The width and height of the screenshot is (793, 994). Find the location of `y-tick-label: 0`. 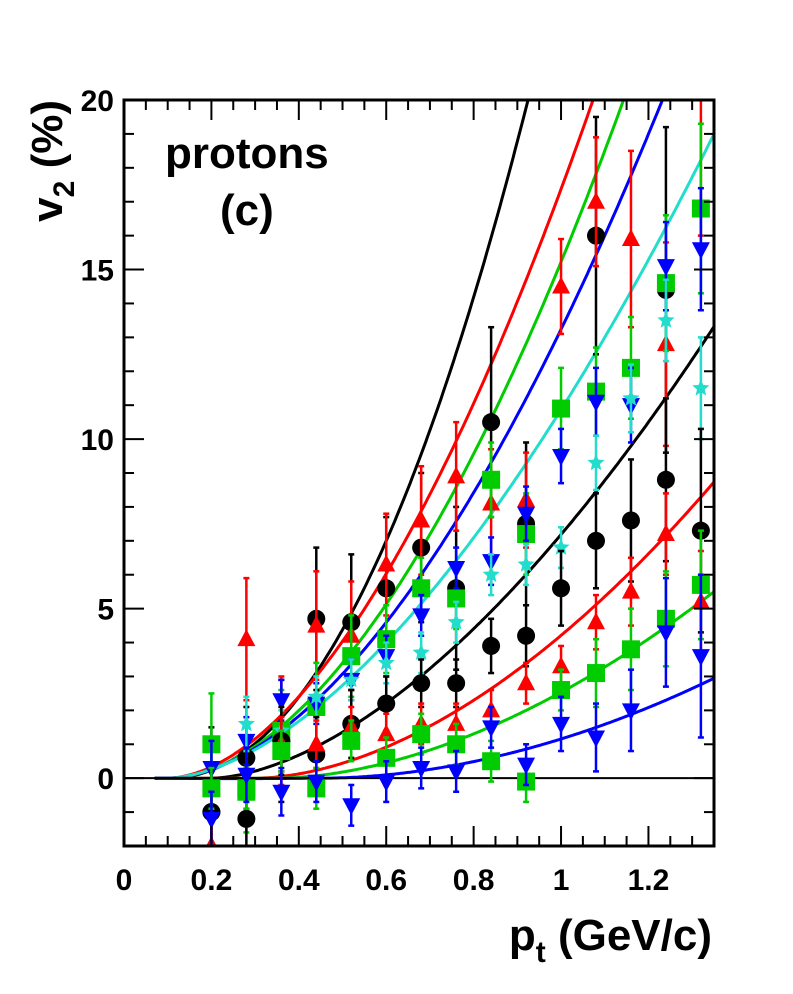

y-tick-label: 0 is located at coordinates (105, 779).